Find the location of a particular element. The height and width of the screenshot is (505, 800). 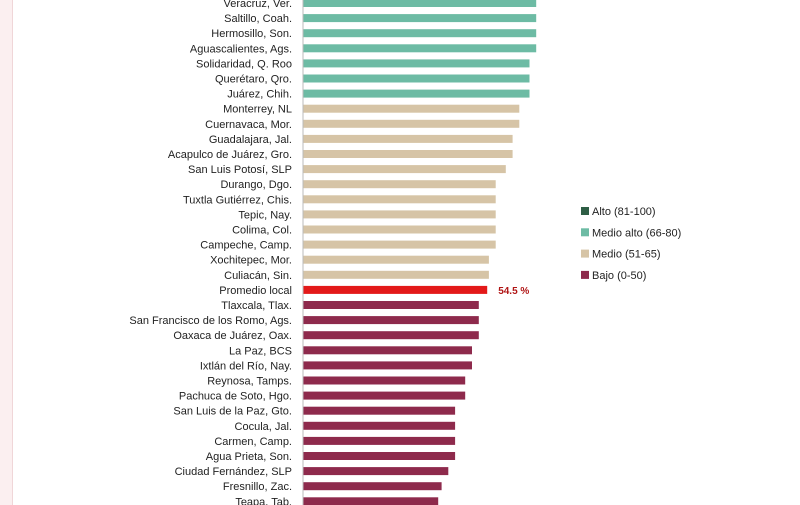

annotations-layer: 54.5 % is located at coordinates (513, 291).